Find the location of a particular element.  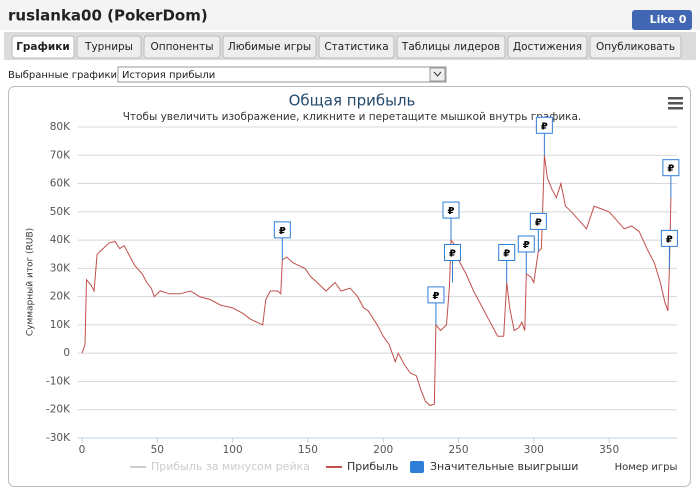

legend-symbol is located at coordinates (417, 467).